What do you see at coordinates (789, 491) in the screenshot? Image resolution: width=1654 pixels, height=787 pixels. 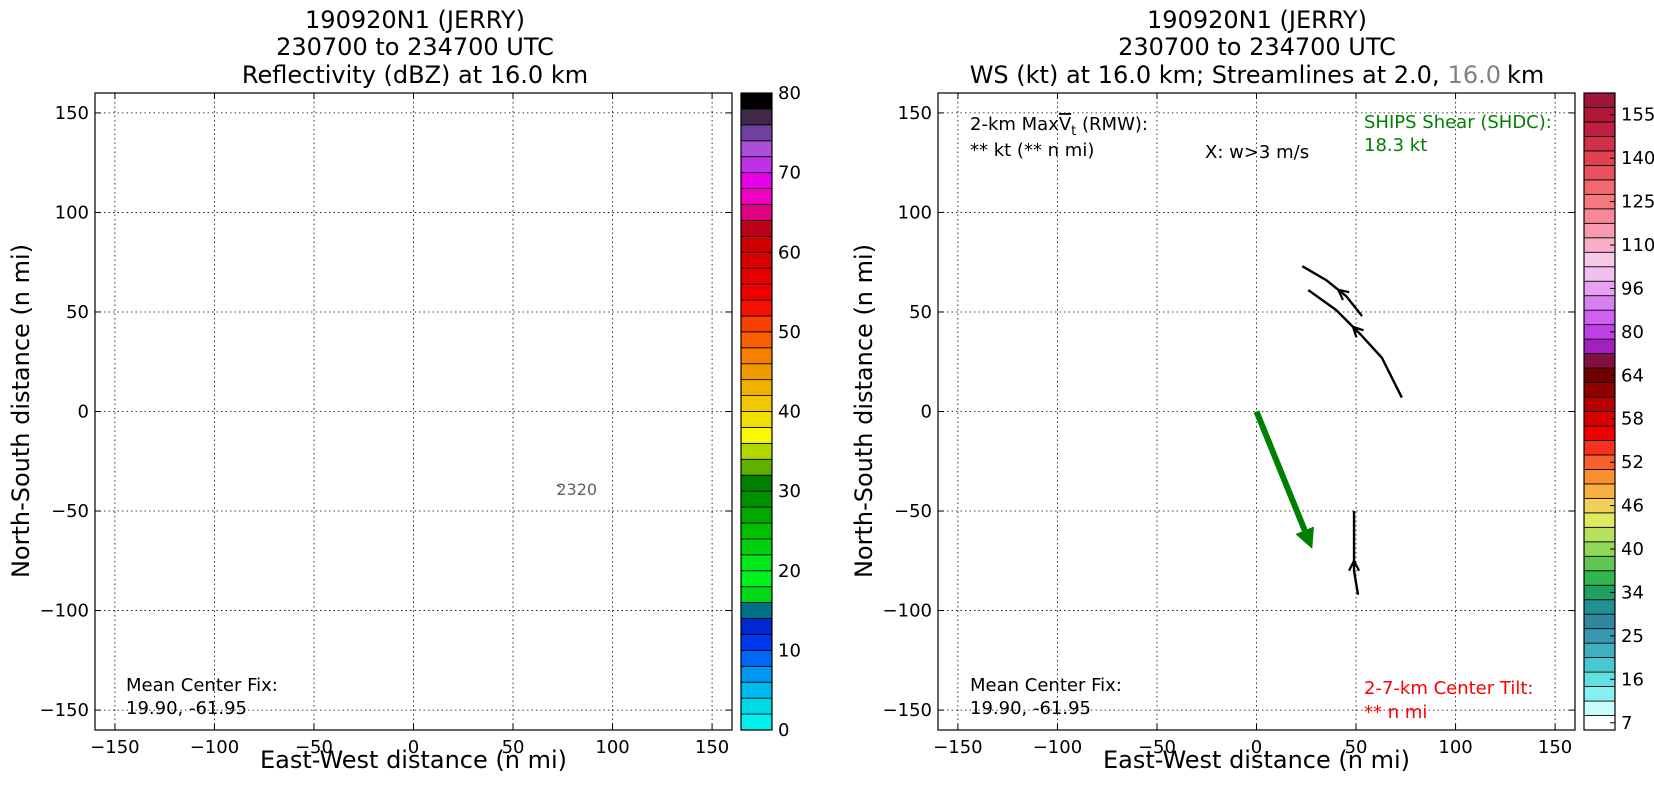 I see `left-colorbar-tick-label: 30` at bounding box center [789, 491].